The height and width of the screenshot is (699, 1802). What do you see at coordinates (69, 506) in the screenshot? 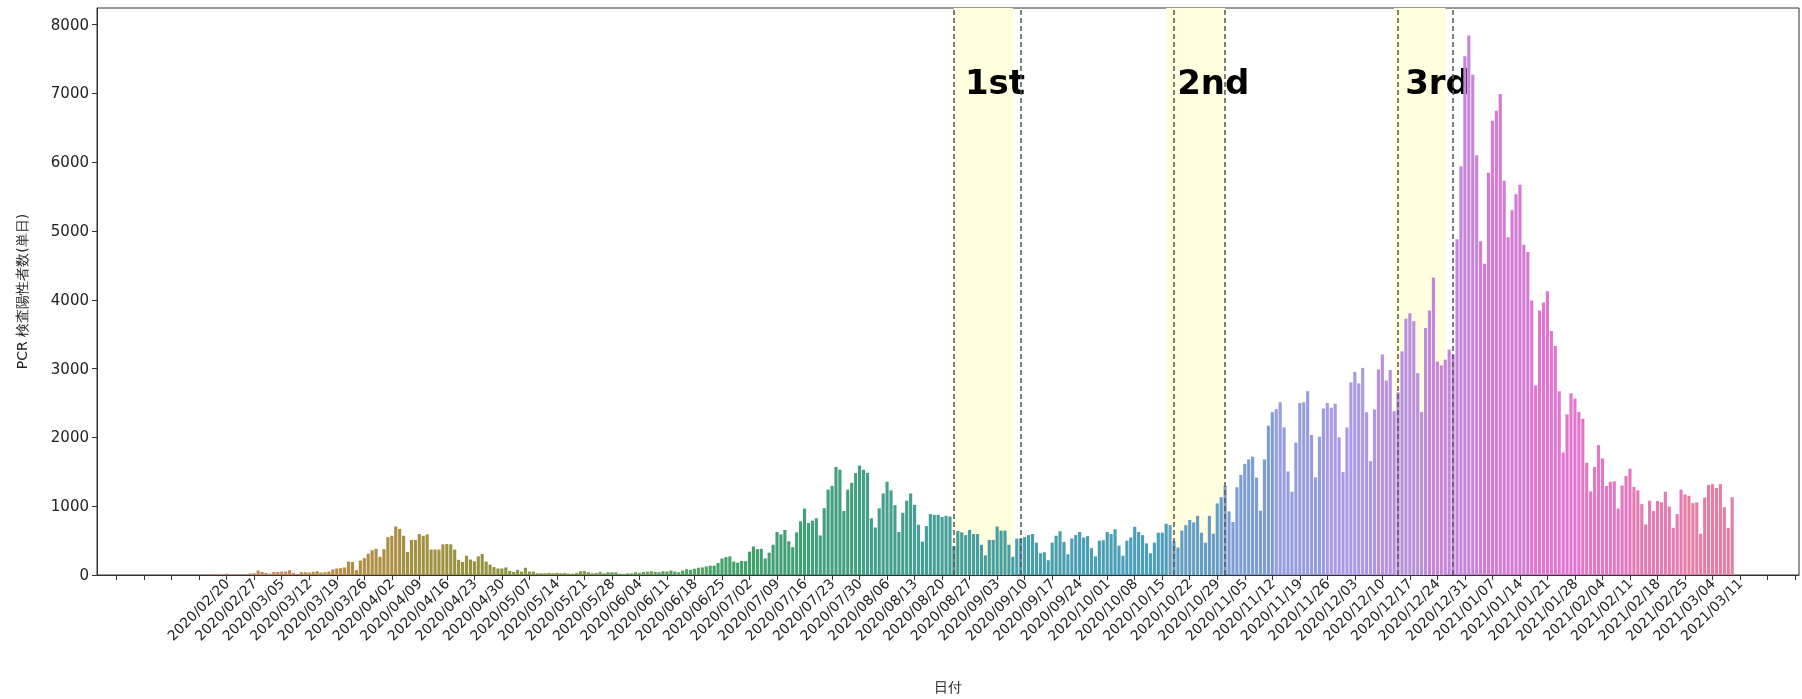
I see `y-tick-label: 1000` at bounding box center [69, 506].